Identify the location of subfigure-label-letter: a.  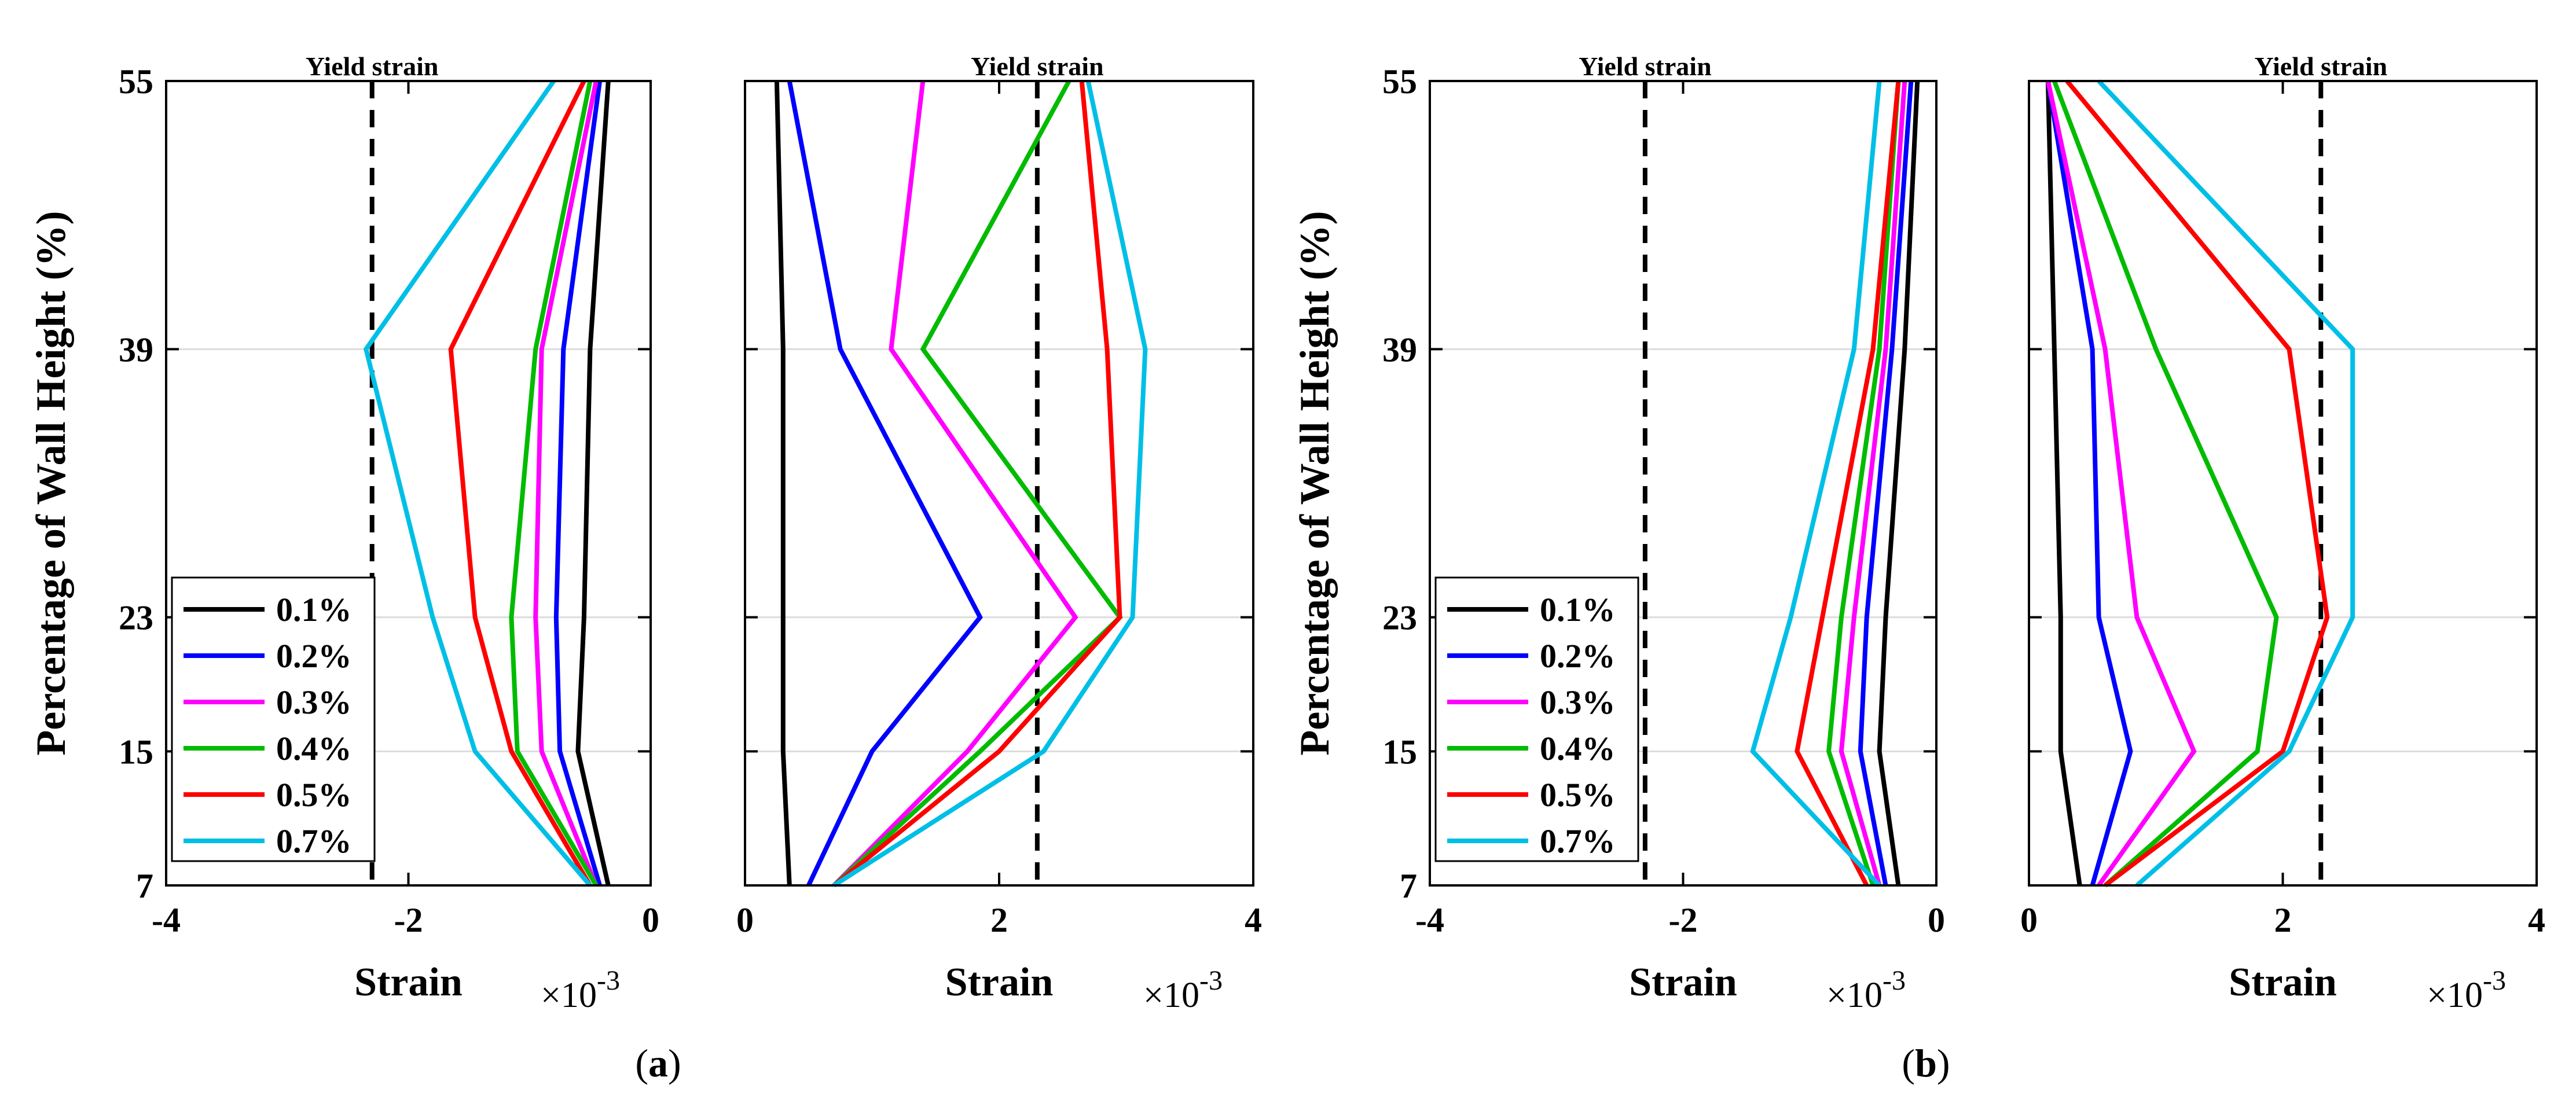
(658, 1063).